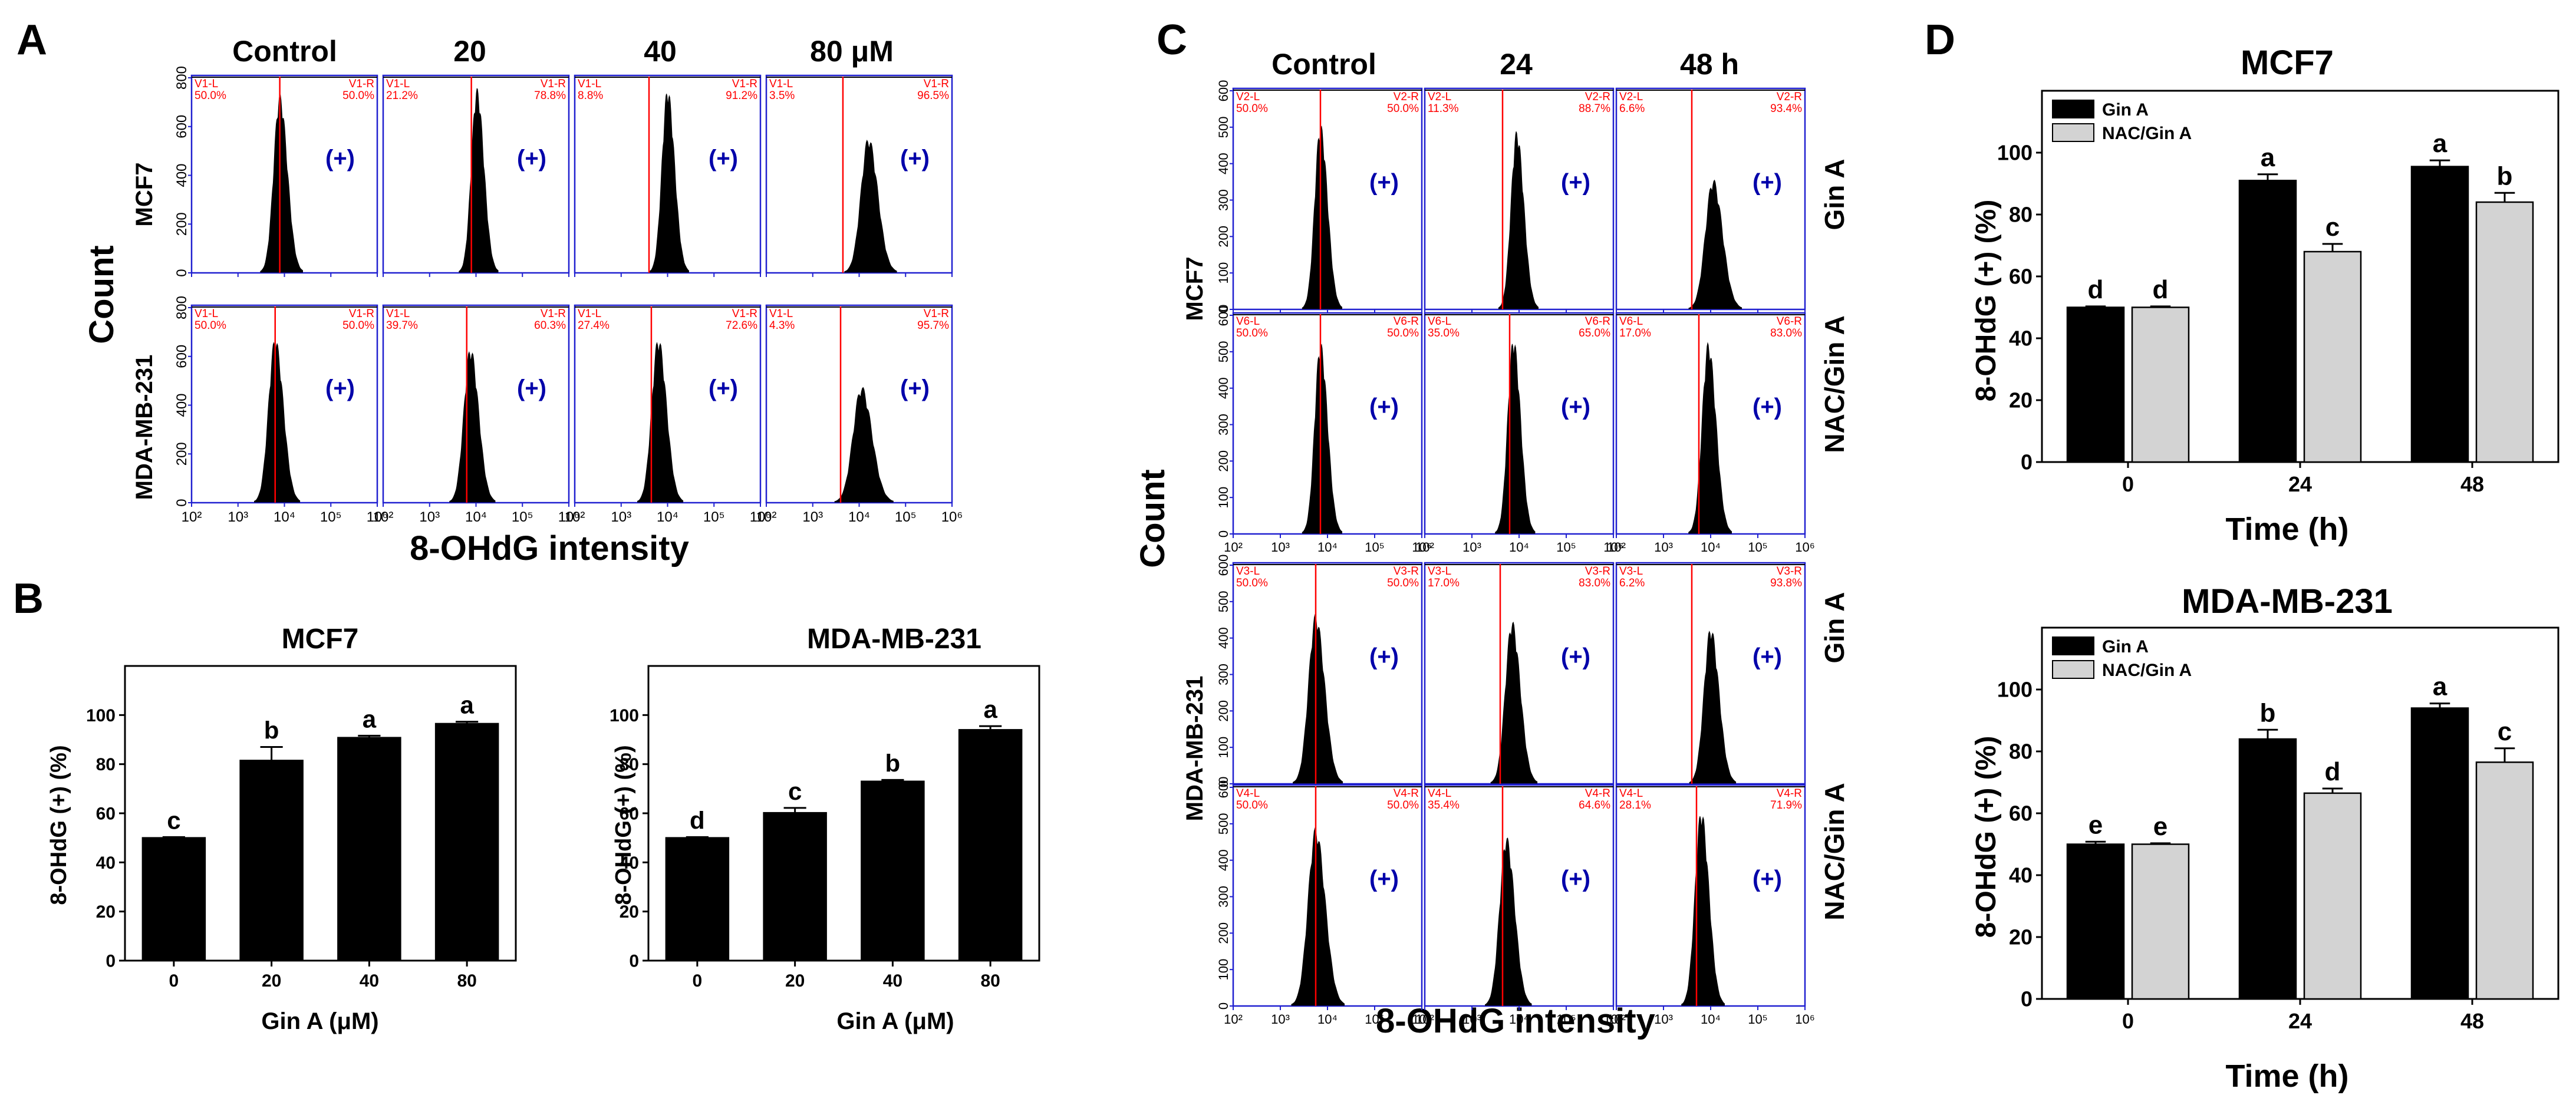 The width and height of the screenshot is (2576, 1105). What do you see at coordinates (1632, 583) in the screenshot?
I see `gate-left-percent: 6.2%` at bounding box center [1632, 583].